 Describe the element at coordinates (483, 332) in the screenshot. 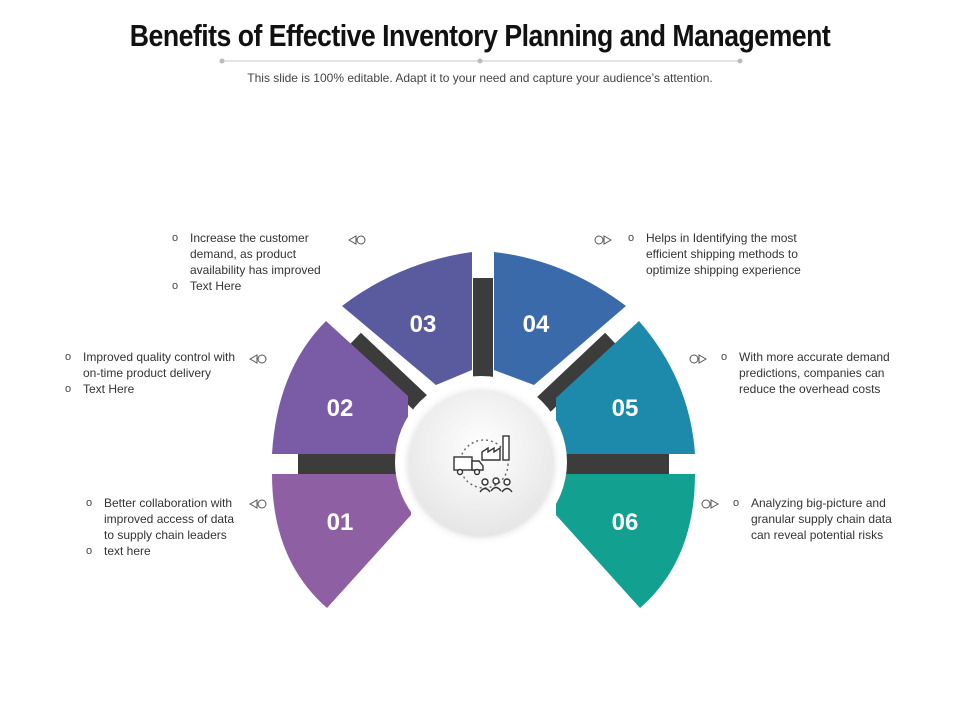

I see `bar-top` at that location.